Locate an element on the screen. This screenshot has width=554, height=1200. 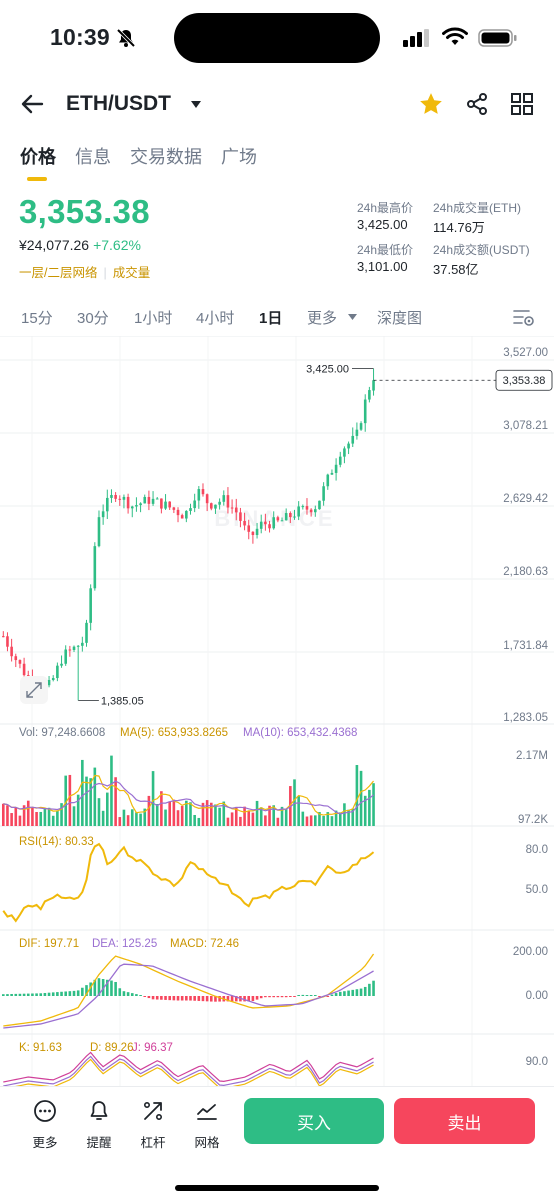
tool-grid: 网格 is located at coordinates (207, 1125).